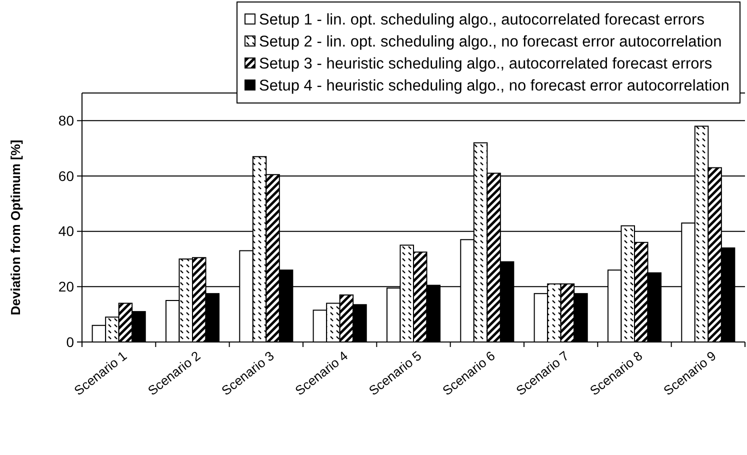  What do you see at coordinates (490, 41) in the screenshot?
I see `legend-label: Setup 2 - lin. opt. scheduling algo., no forecast error autocorrelation` at bounding box center [490, 41].